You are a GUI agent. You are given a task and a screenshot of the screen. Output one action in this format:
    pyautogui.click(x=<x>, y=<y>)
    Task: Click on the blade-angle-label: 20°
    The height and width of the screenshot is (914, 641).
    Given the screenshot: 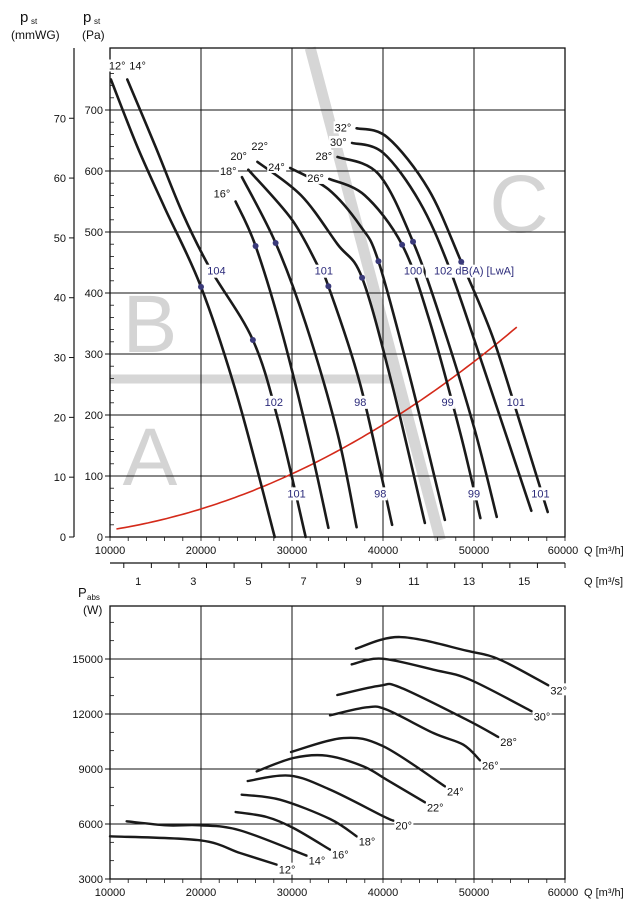 What is the action you would take?
    pyautogui.click(x=403, y=827)
    